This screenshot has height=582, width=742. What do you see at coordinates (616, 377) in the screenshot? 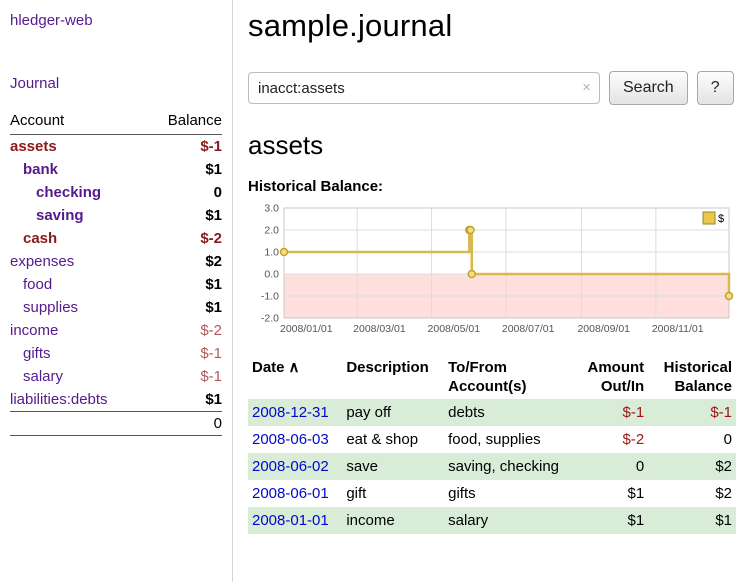
I see `register-header-amount: Amount Out/In` at bounding box center [616, 377].